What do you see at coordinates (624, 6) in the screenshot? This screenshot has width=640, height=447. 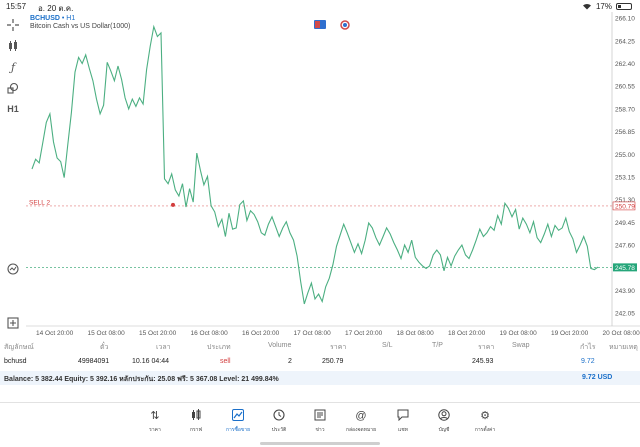 I see `battery-icon` at bounding box center [624, 6].